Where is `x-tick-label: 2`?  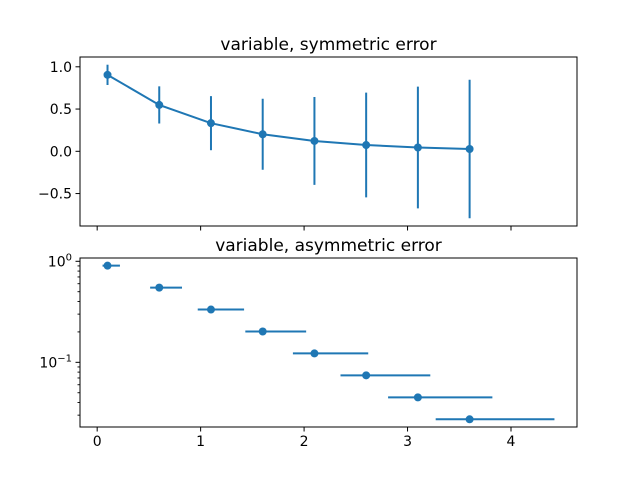 x-tick-label: 2 is located at coordinates (304, 442).